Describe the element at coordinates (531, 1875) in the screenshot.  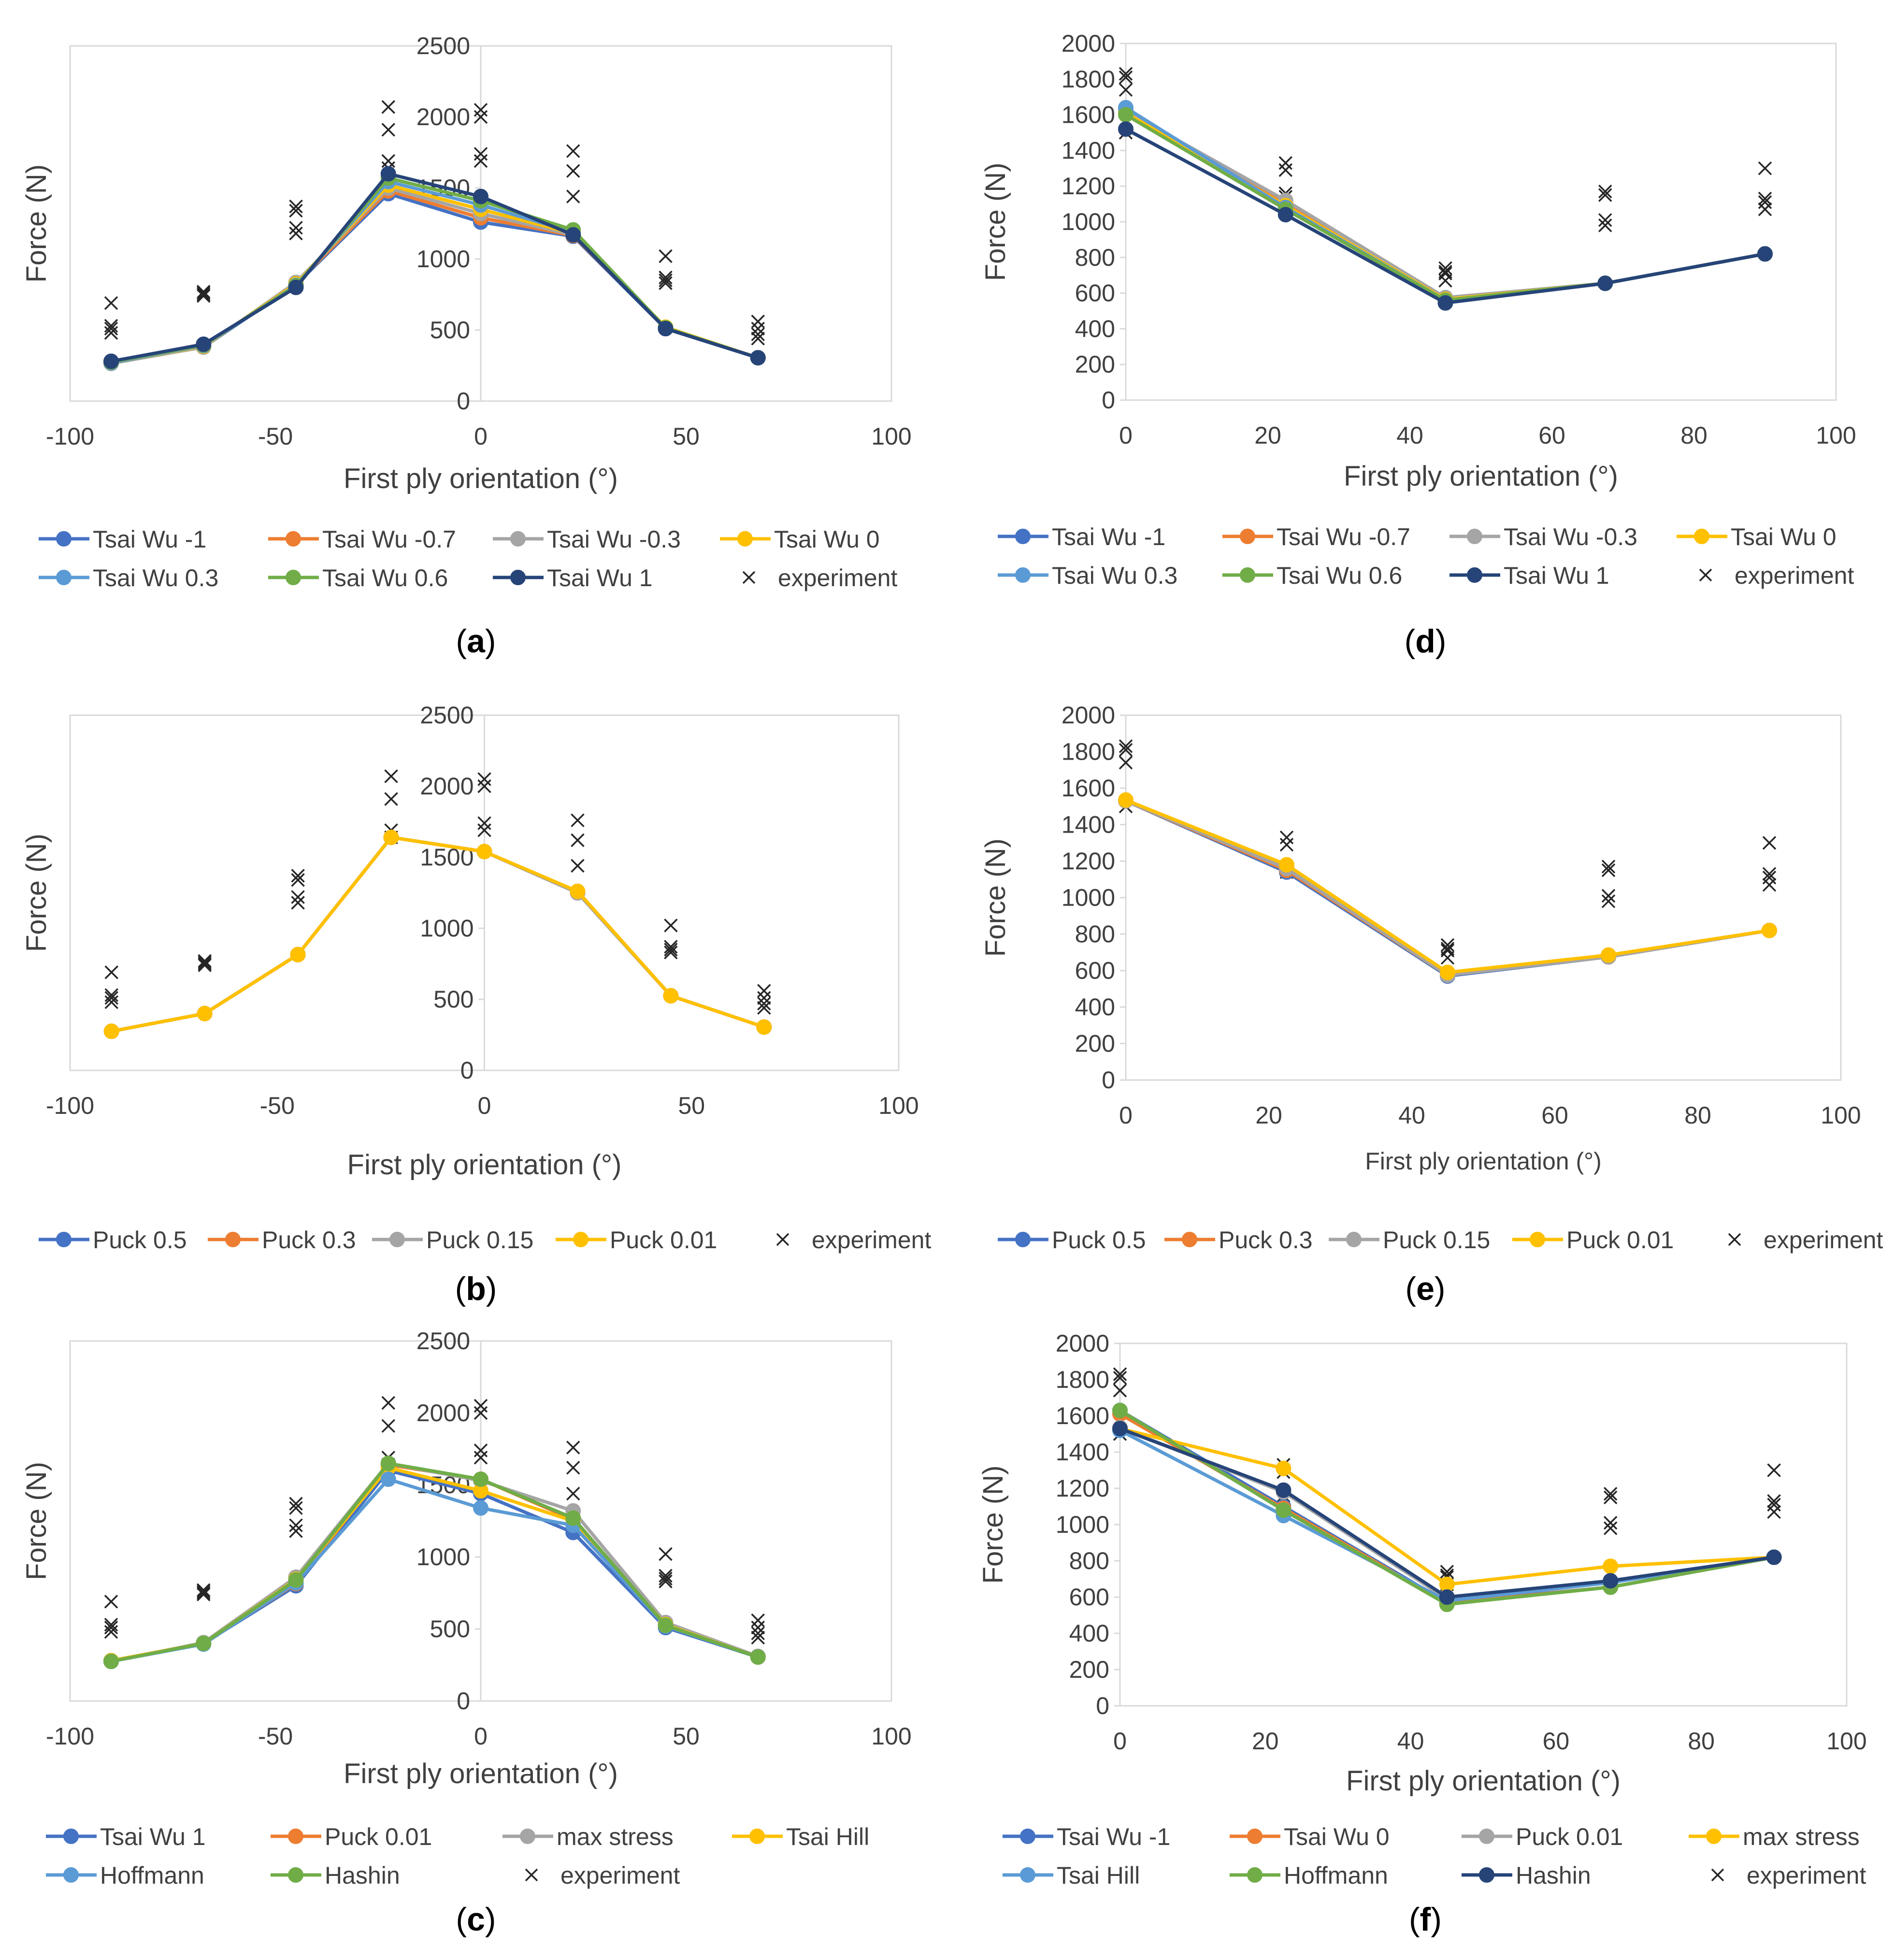
I see `legend-cross-icon` at that location.